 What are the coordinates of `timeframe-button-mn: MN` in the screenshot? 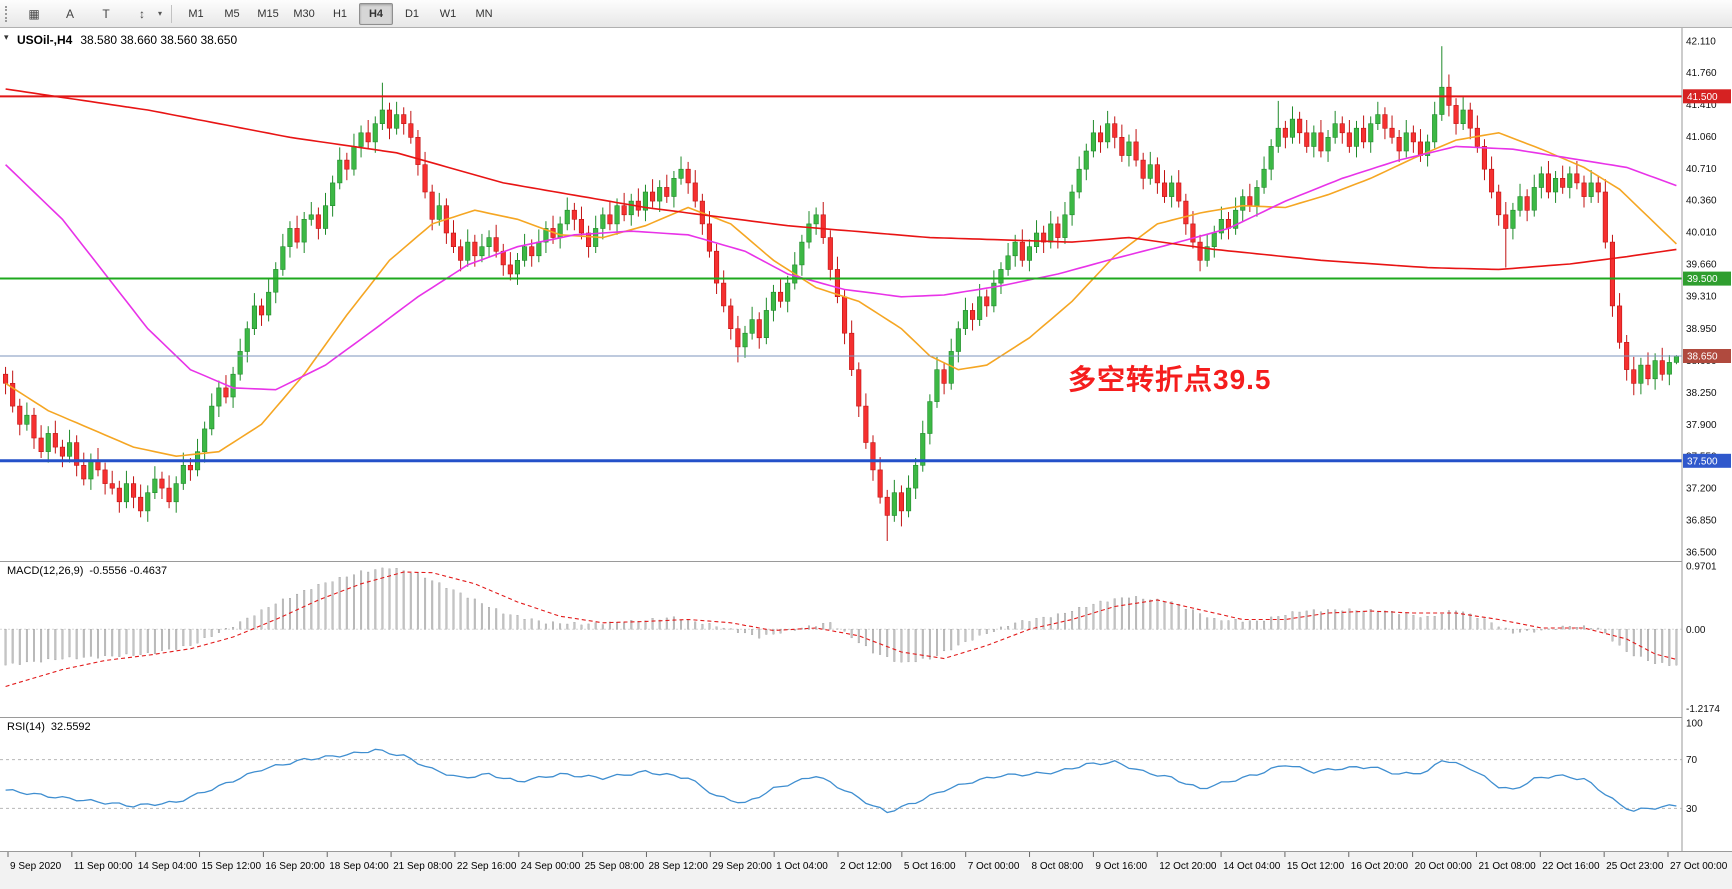 It's located at (484, 13).